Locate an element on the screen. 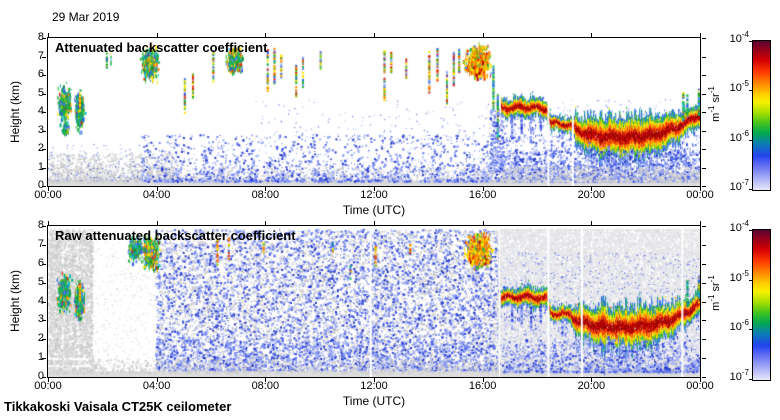  date-label: 29 Mar 2019 is located at coordinates (86, 17).